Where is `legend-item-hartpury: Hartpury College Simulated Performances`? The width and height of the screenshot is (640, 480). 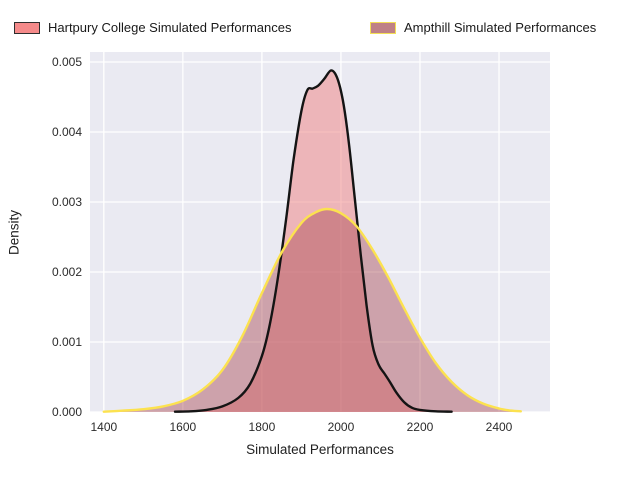 legend-item-hartpury: Hartpury College Simulated Performances is located at coordinates (153, 27).